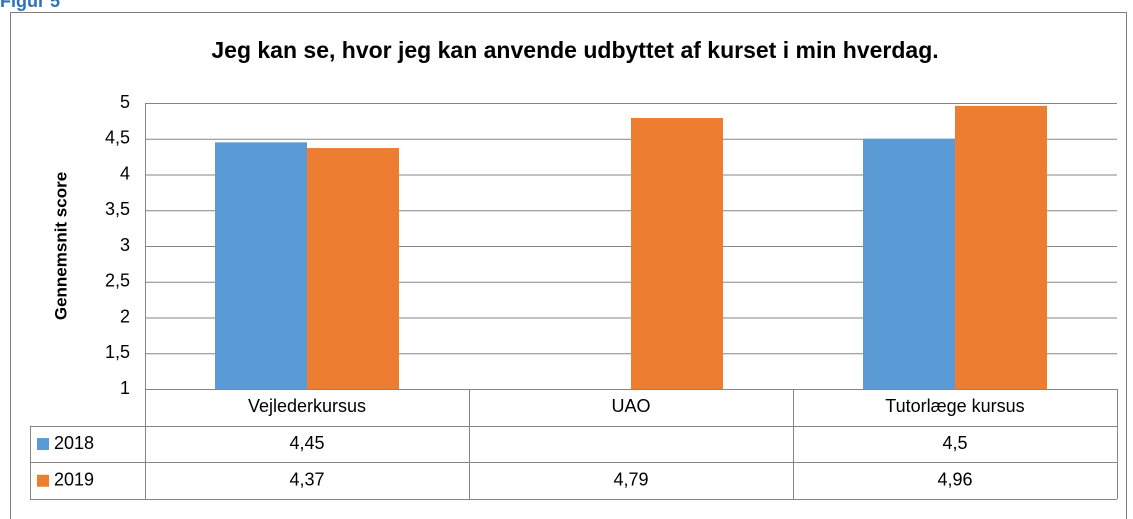 This screenshot has height=519, width=1133. Describe the element at coordinates (117, 209) in the screenshot. I see `y-tick-label: 3,5` at that location.